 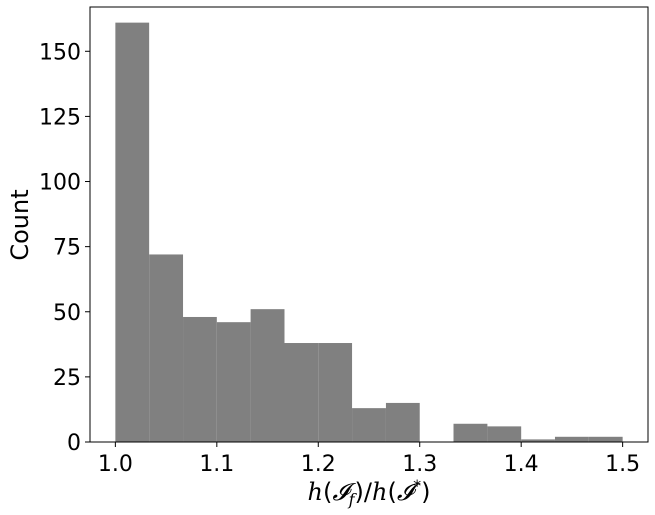 What do you see at coordinates (115, 464) in the screenshot?
I see `x-tick-label: 1.0` at bounding box center [115, 464].